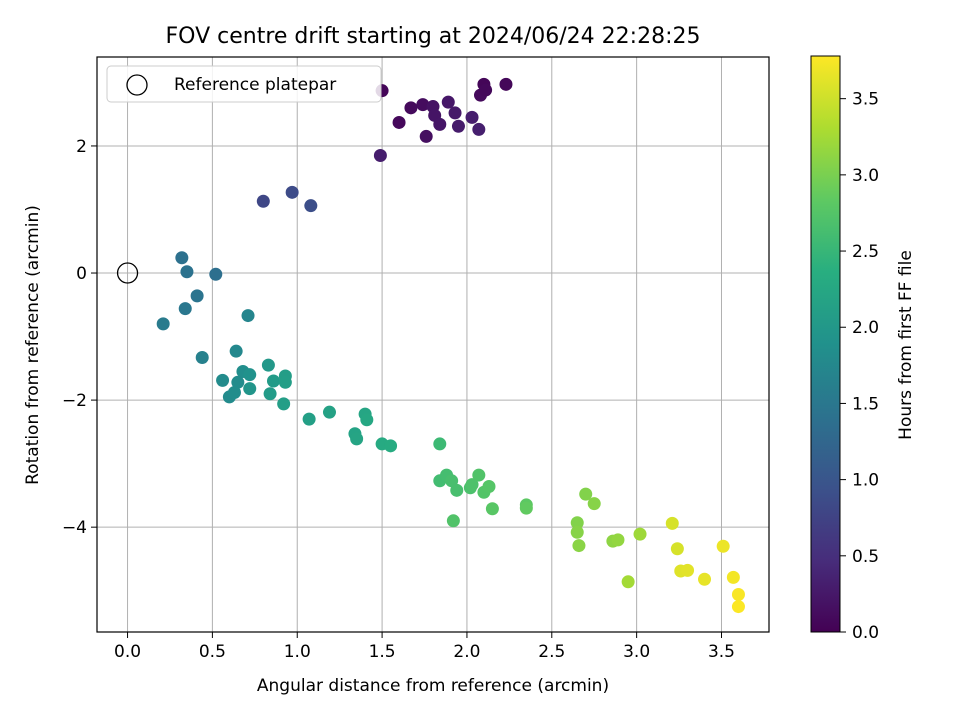 This screenshot has width=960, height=720. What do you see at coordinates (127, 652) in the screenshot?
I see `x-tick-label: 0.0` at bounding box center [127, 652].